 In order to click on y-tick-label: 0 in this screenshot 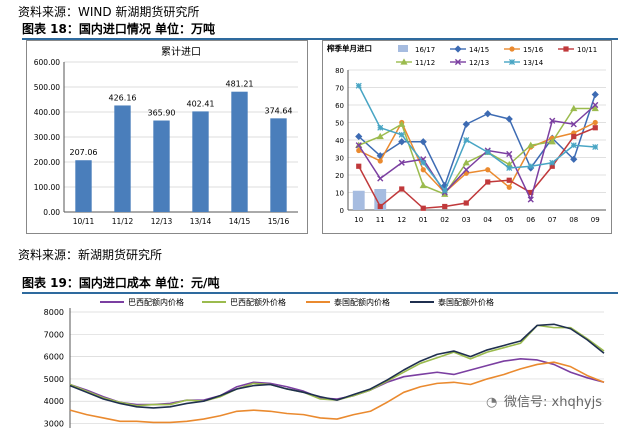, I will do `click(342, 211)`.